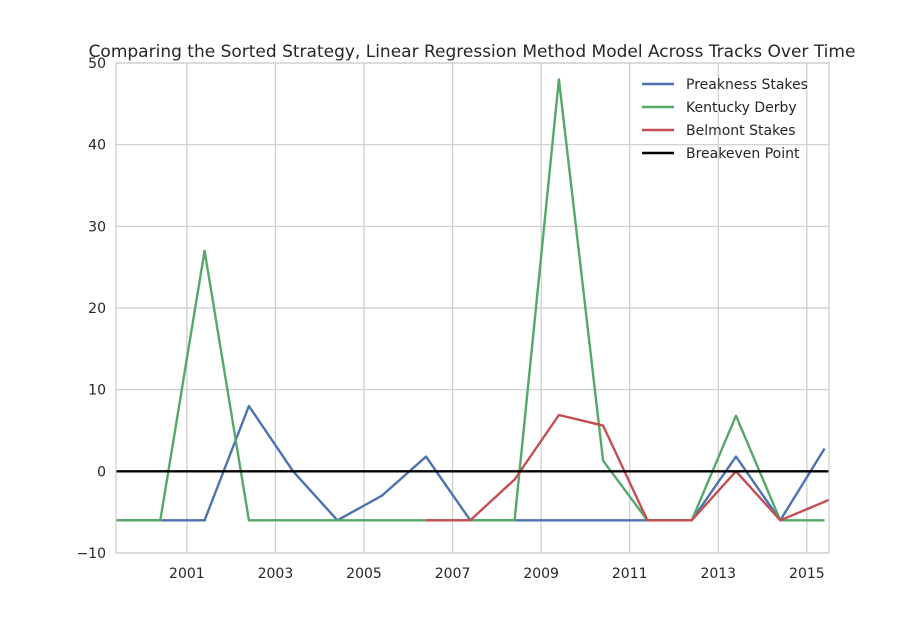 The width and height of the screenshot is (921, 633). Describe the element at coordinates (97, 227) in the screenshot. I see `y-tick-label: 30` at that location.